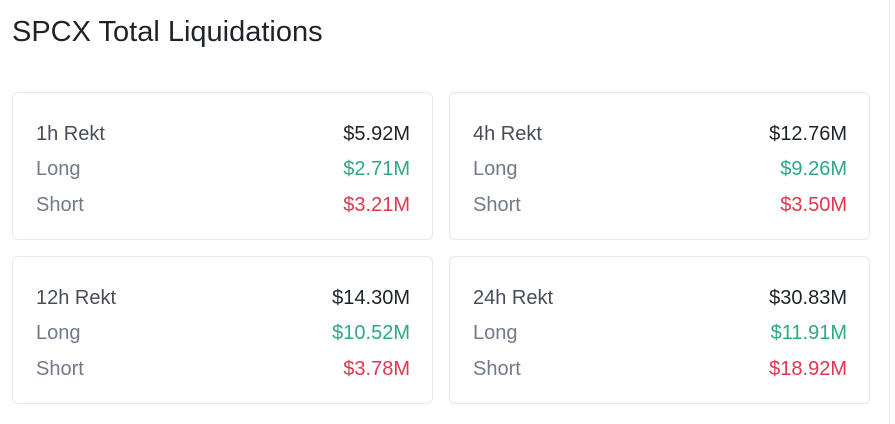 The height and width of the screenshot is (424, 895). I want to click on card-row: Long $10.52M, so click(223, 333).